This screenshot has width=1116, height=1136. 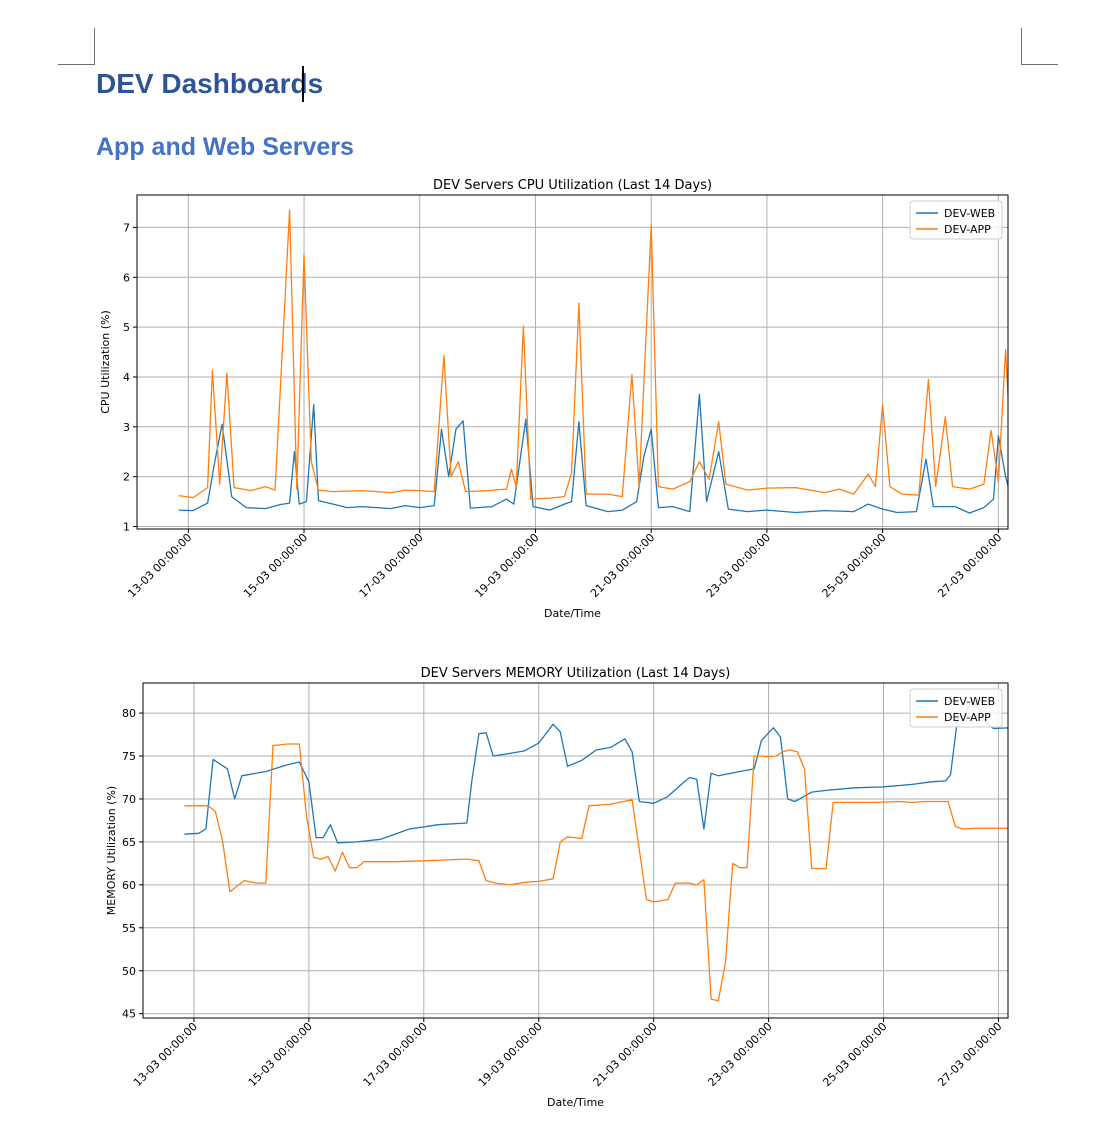 I want to click on crop-mark-top-right-vertical, so click(x=1021, y=46).